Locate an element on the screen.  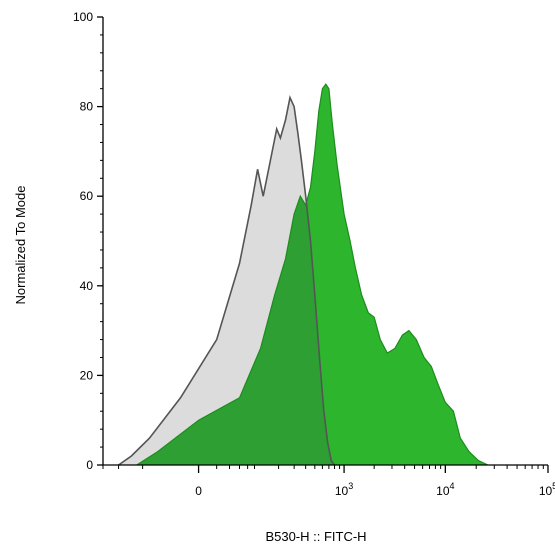
y-tick-label: 80 is located at coordinates (87, 107).